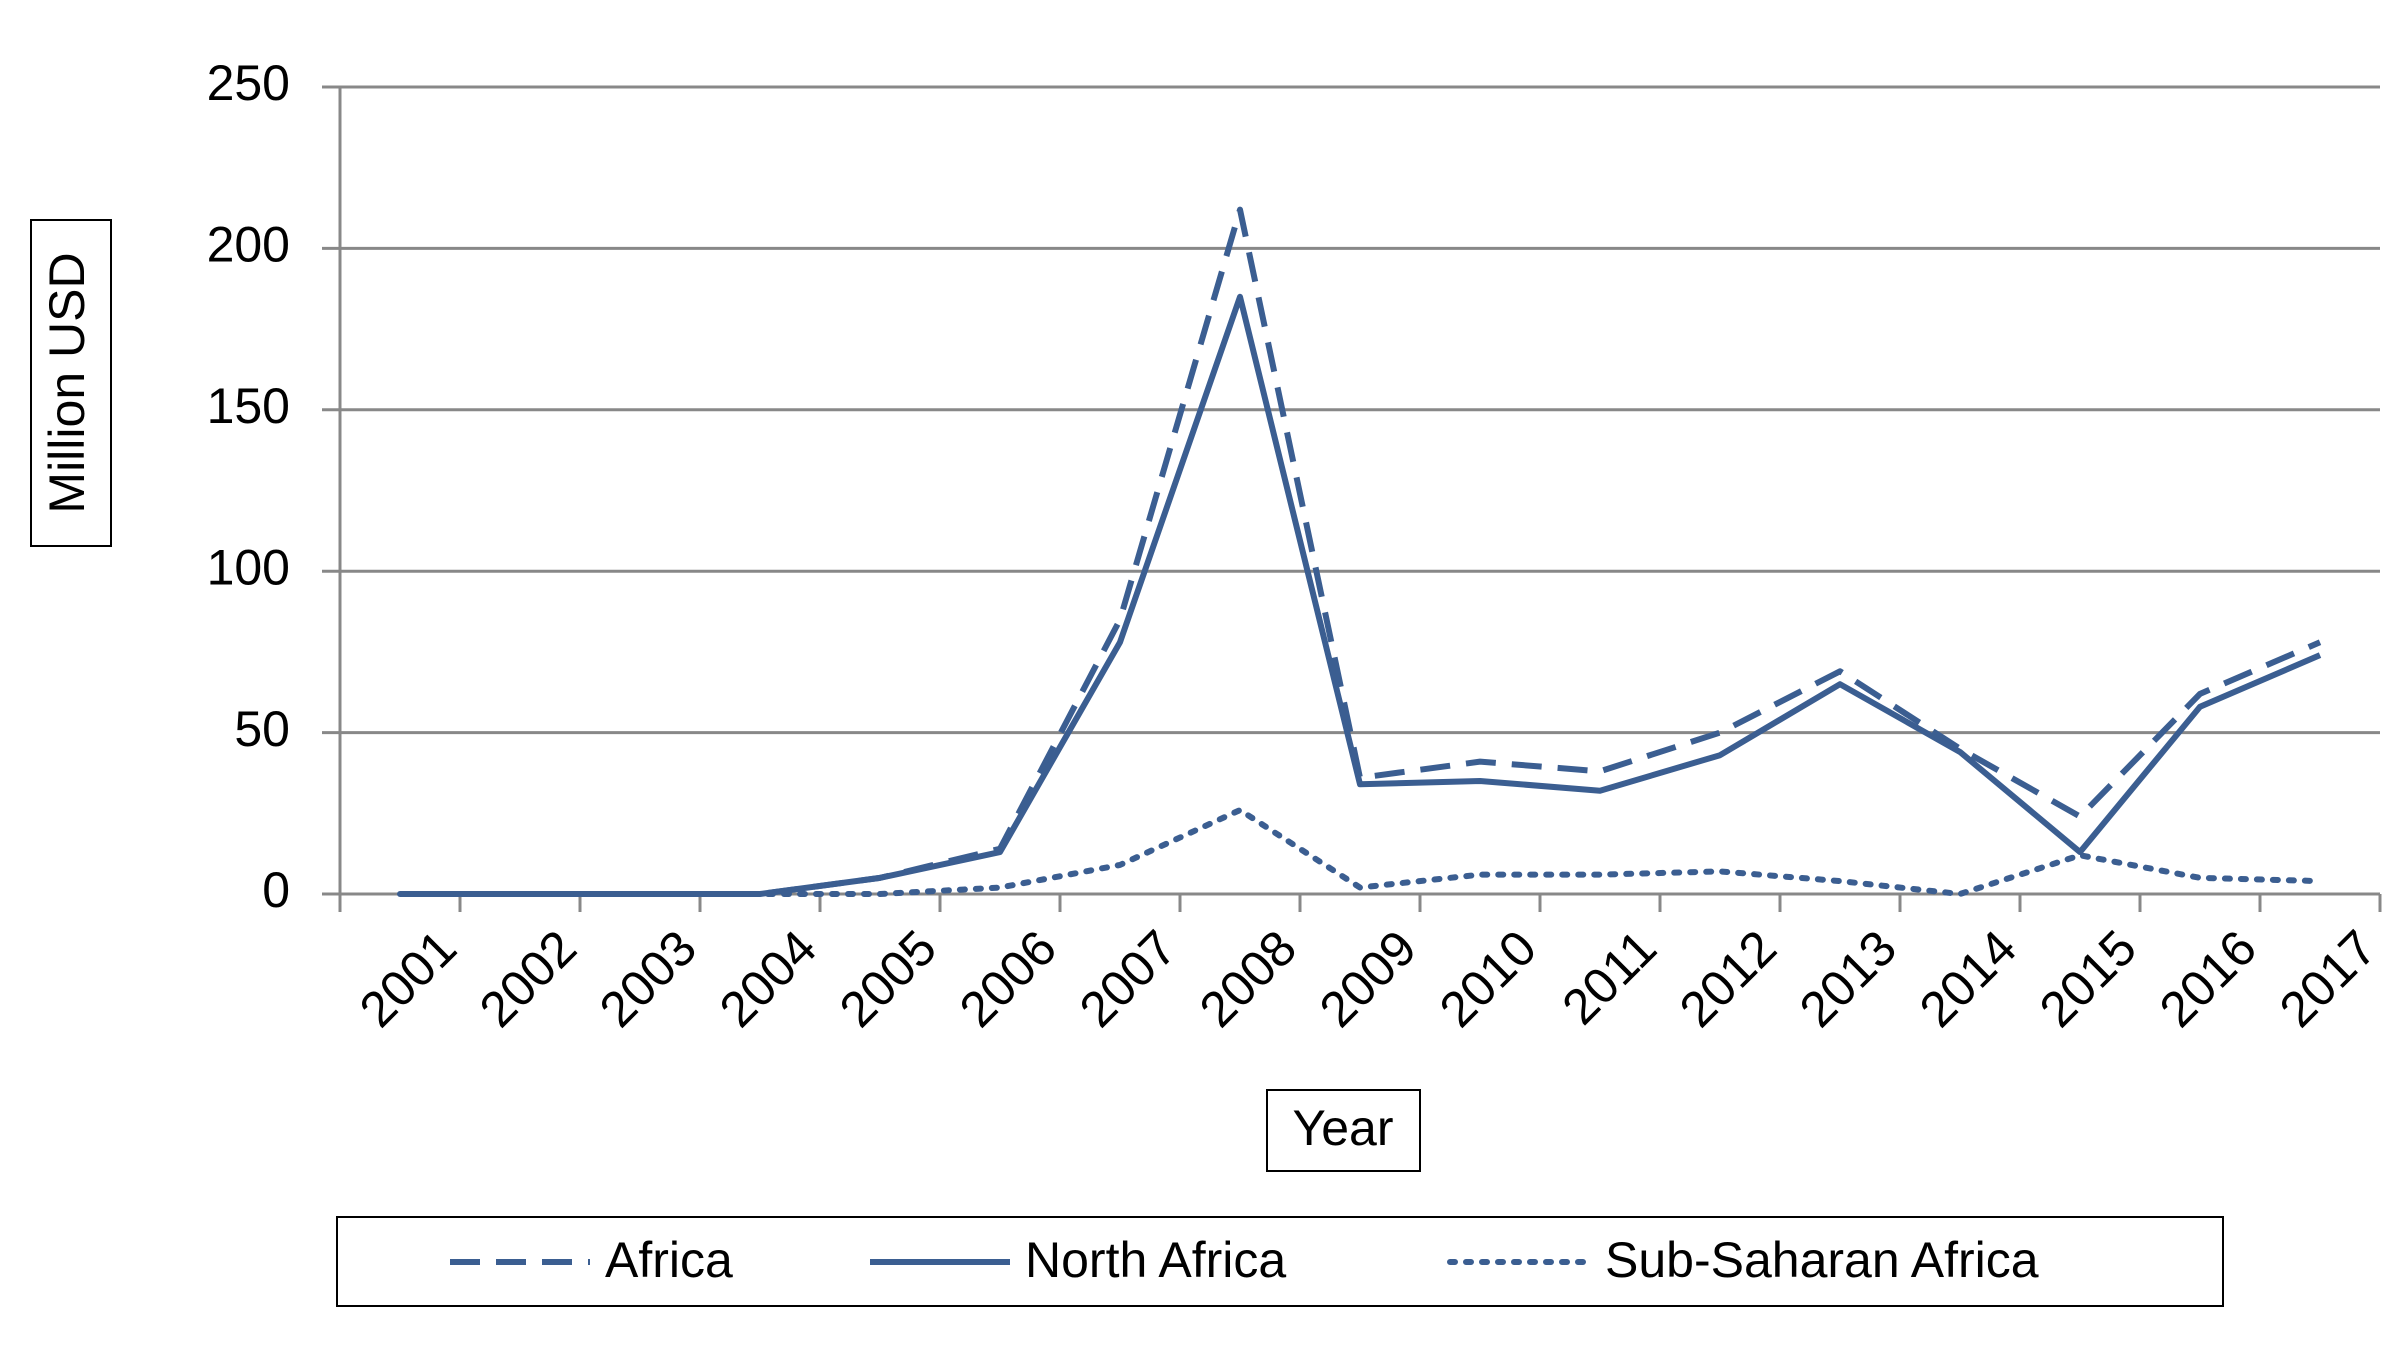  I want to click on x-tick-label: 2002, so click(528, 979).